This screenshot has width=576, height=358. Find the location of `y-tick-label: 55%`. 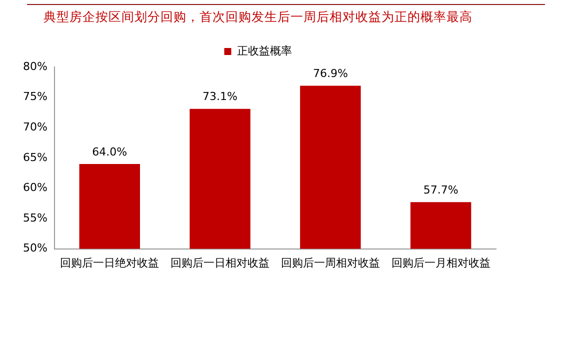

y-tick-label: 55% is located at coordinates (35, 217).